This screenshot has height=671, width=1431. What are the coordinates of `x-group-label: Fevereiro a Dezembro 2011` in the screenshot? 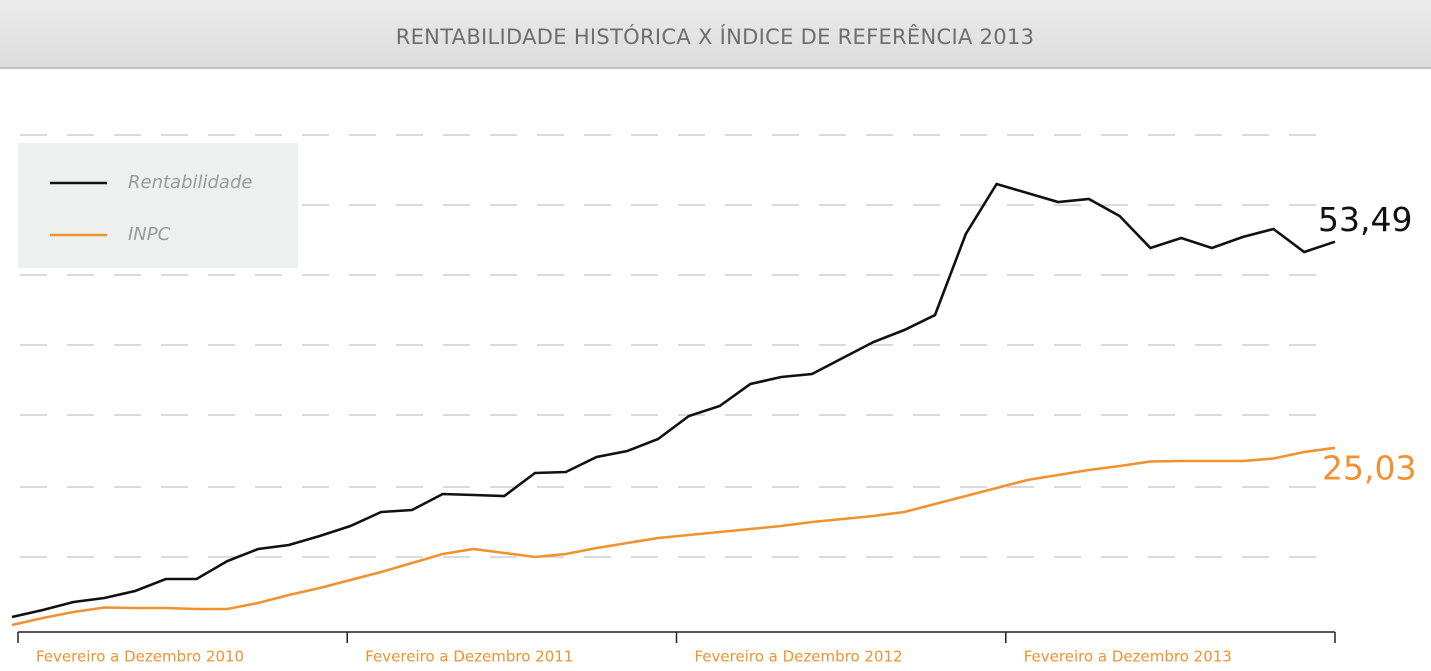 It's located at (469, 657).